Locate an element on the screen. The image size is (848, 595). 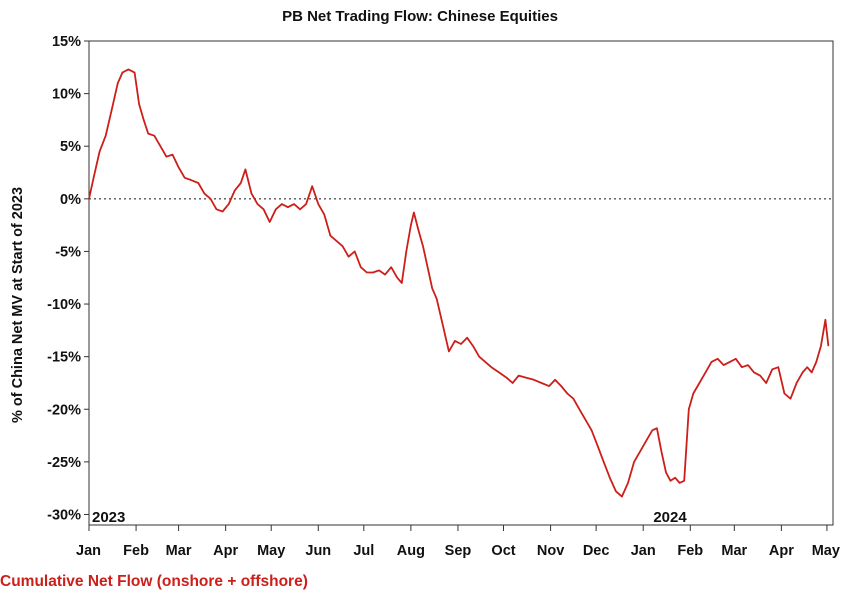
year-label-2024: 2024 is located at coordinates (670, 517).